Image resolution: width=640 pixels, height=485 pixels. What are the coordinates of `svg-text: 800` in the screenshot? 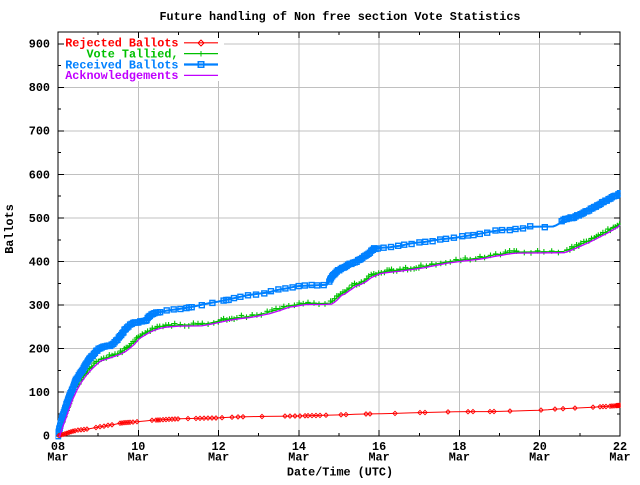 It's located at (39, 88).